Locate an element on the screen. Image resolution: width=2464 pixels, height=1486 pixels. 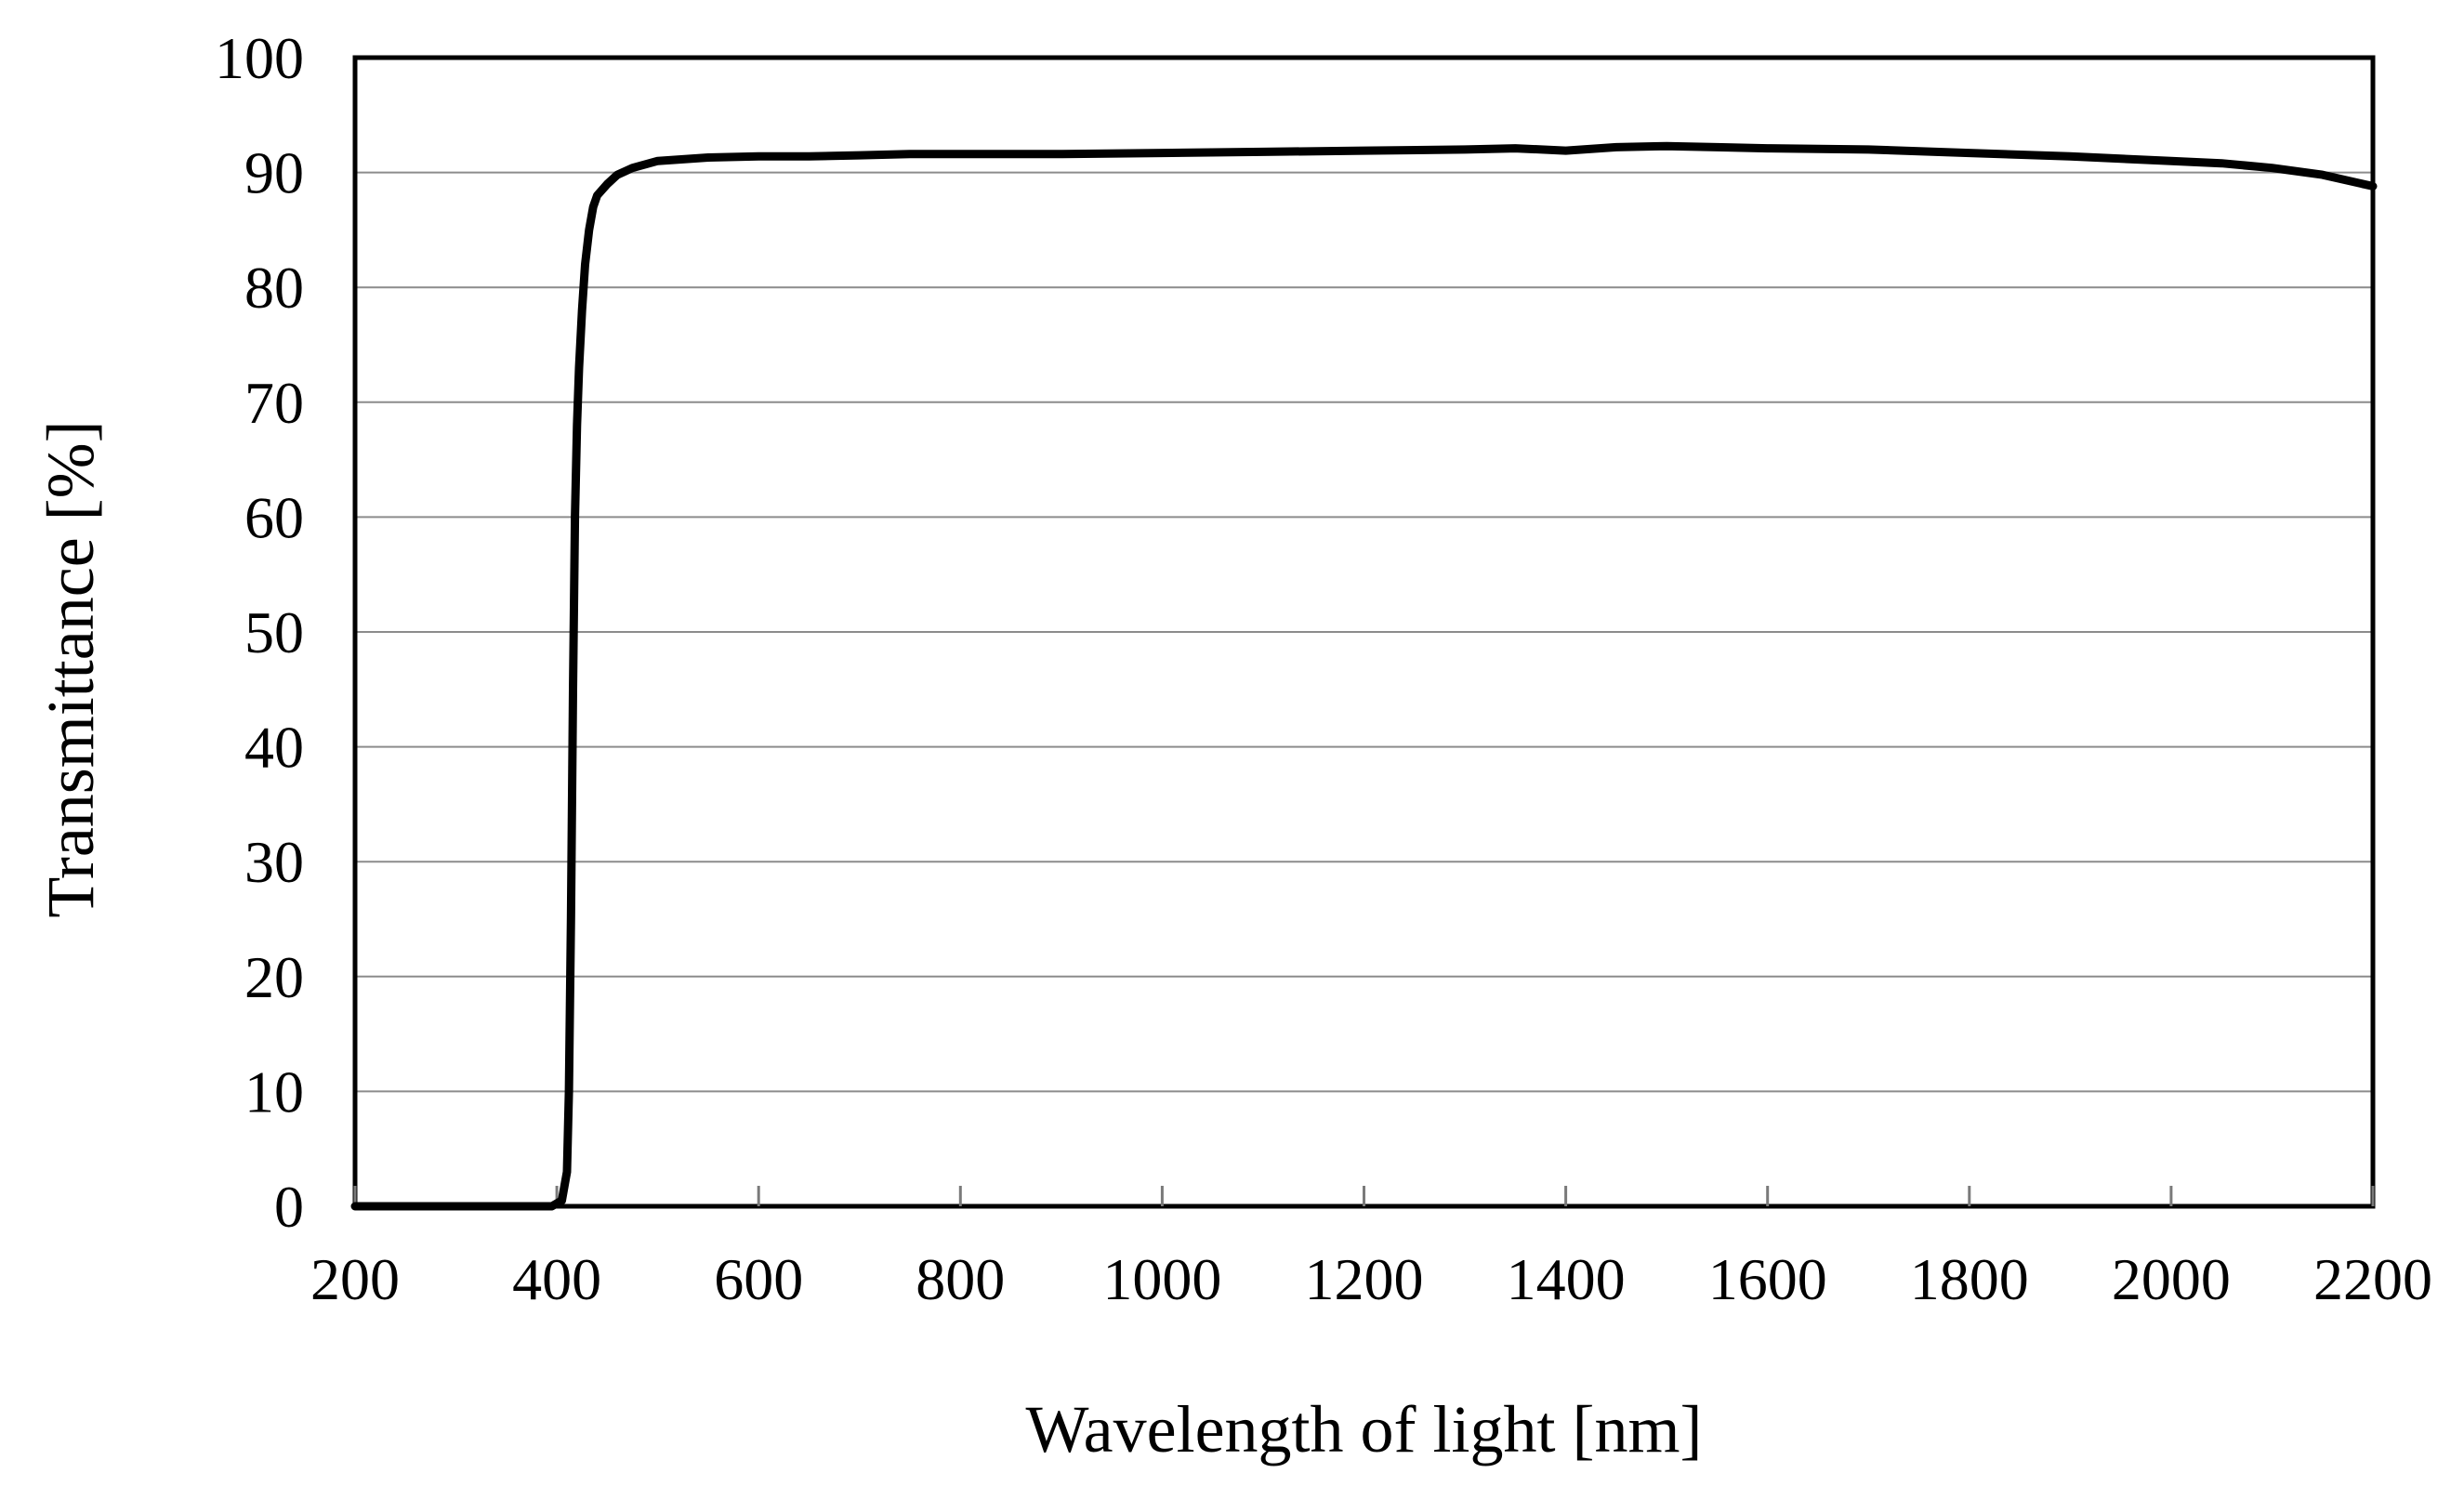
y-tick-label: 100 is located at coordinates (259, 58).